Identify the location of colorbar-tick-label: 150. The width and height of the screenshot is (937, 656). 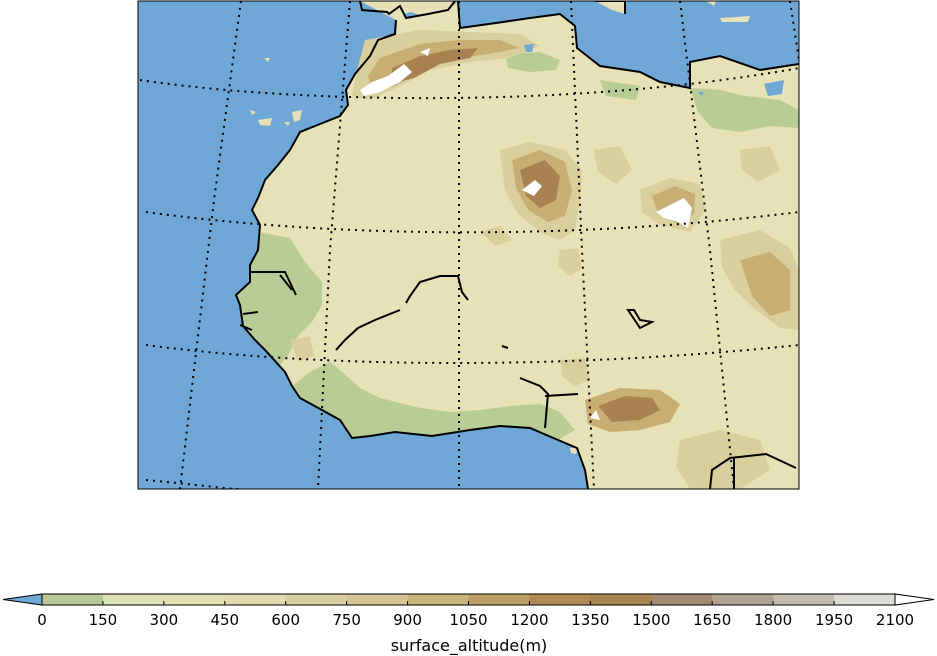
(103, 620).